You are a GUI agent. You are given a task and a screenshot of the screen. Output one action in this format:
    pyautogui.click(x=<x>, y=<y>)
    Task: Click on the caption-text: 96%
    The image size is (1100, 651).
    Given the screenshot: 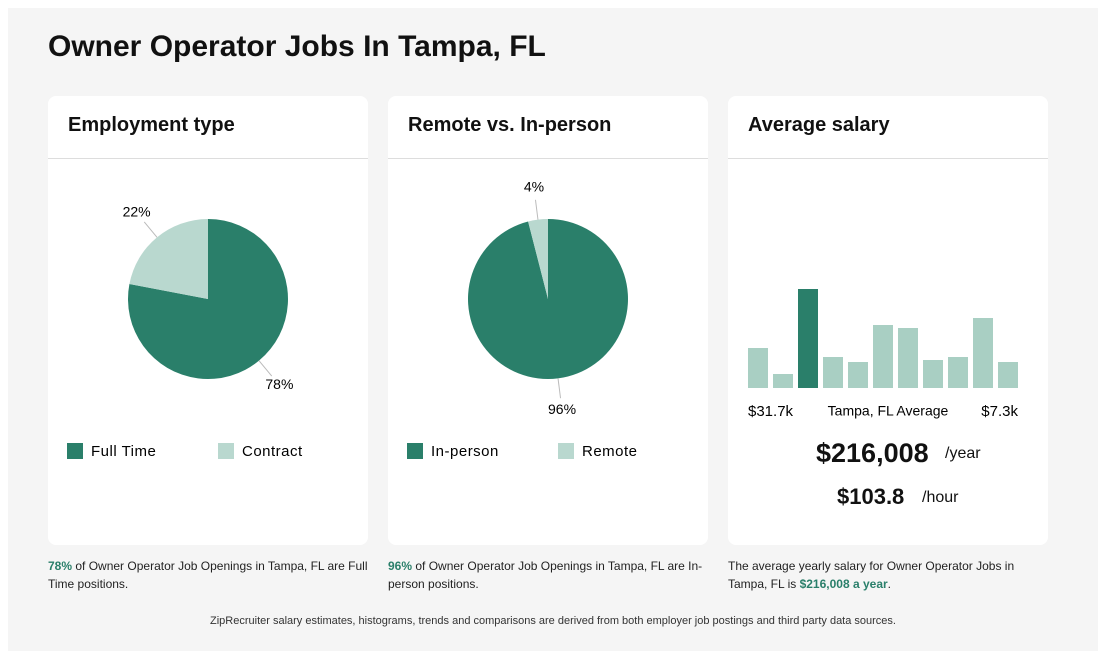 What is the action you would take?
    pyautogui.click(x=400, y=566)
    